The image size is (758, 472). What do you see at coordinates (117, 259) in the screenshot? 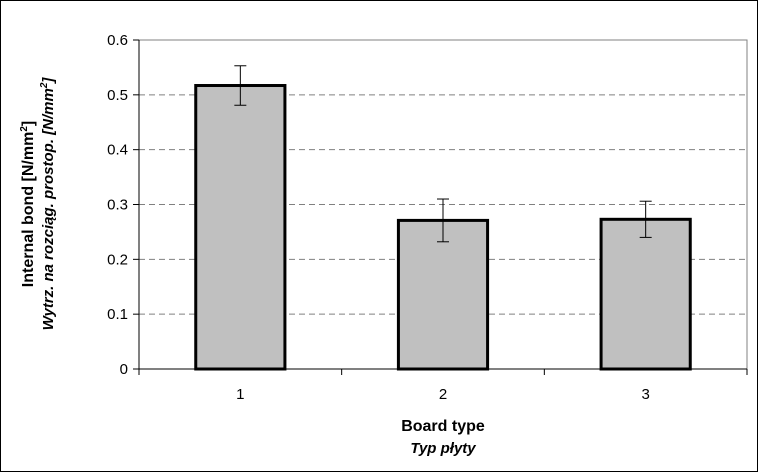
I see `y-tick-label: 0.2` at bounding box center [117, 259].